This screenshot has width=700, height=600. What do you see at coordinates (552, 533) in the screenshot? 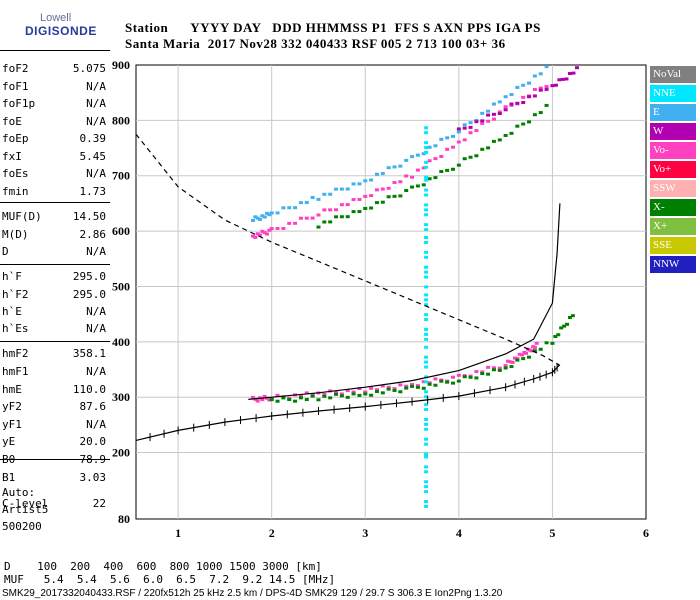
I see `x-tick-label: 5` at bounding box center [552, 533].